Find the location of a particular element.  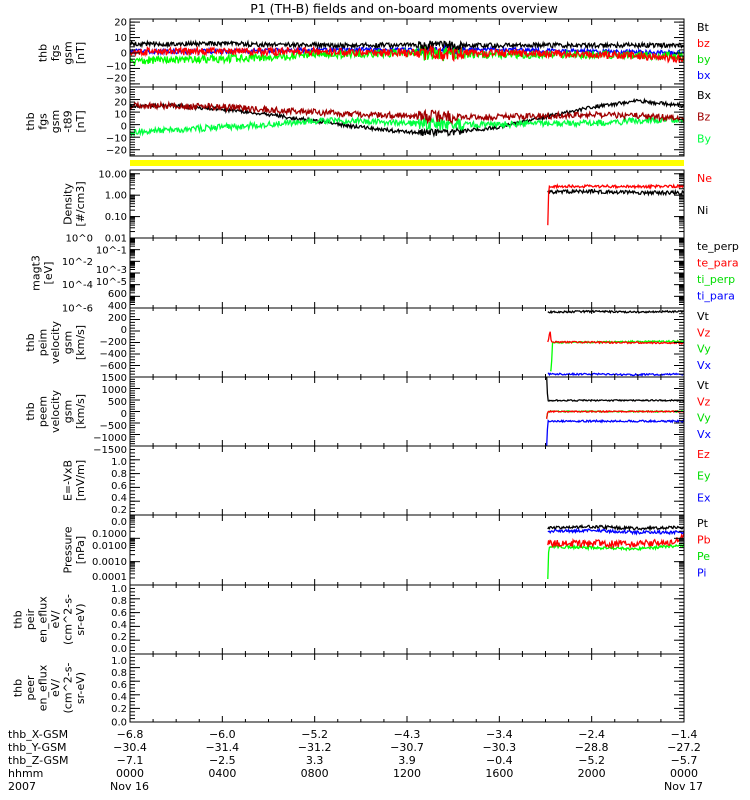

y-tick-label: 1500 is located at coordinates (114, 378).